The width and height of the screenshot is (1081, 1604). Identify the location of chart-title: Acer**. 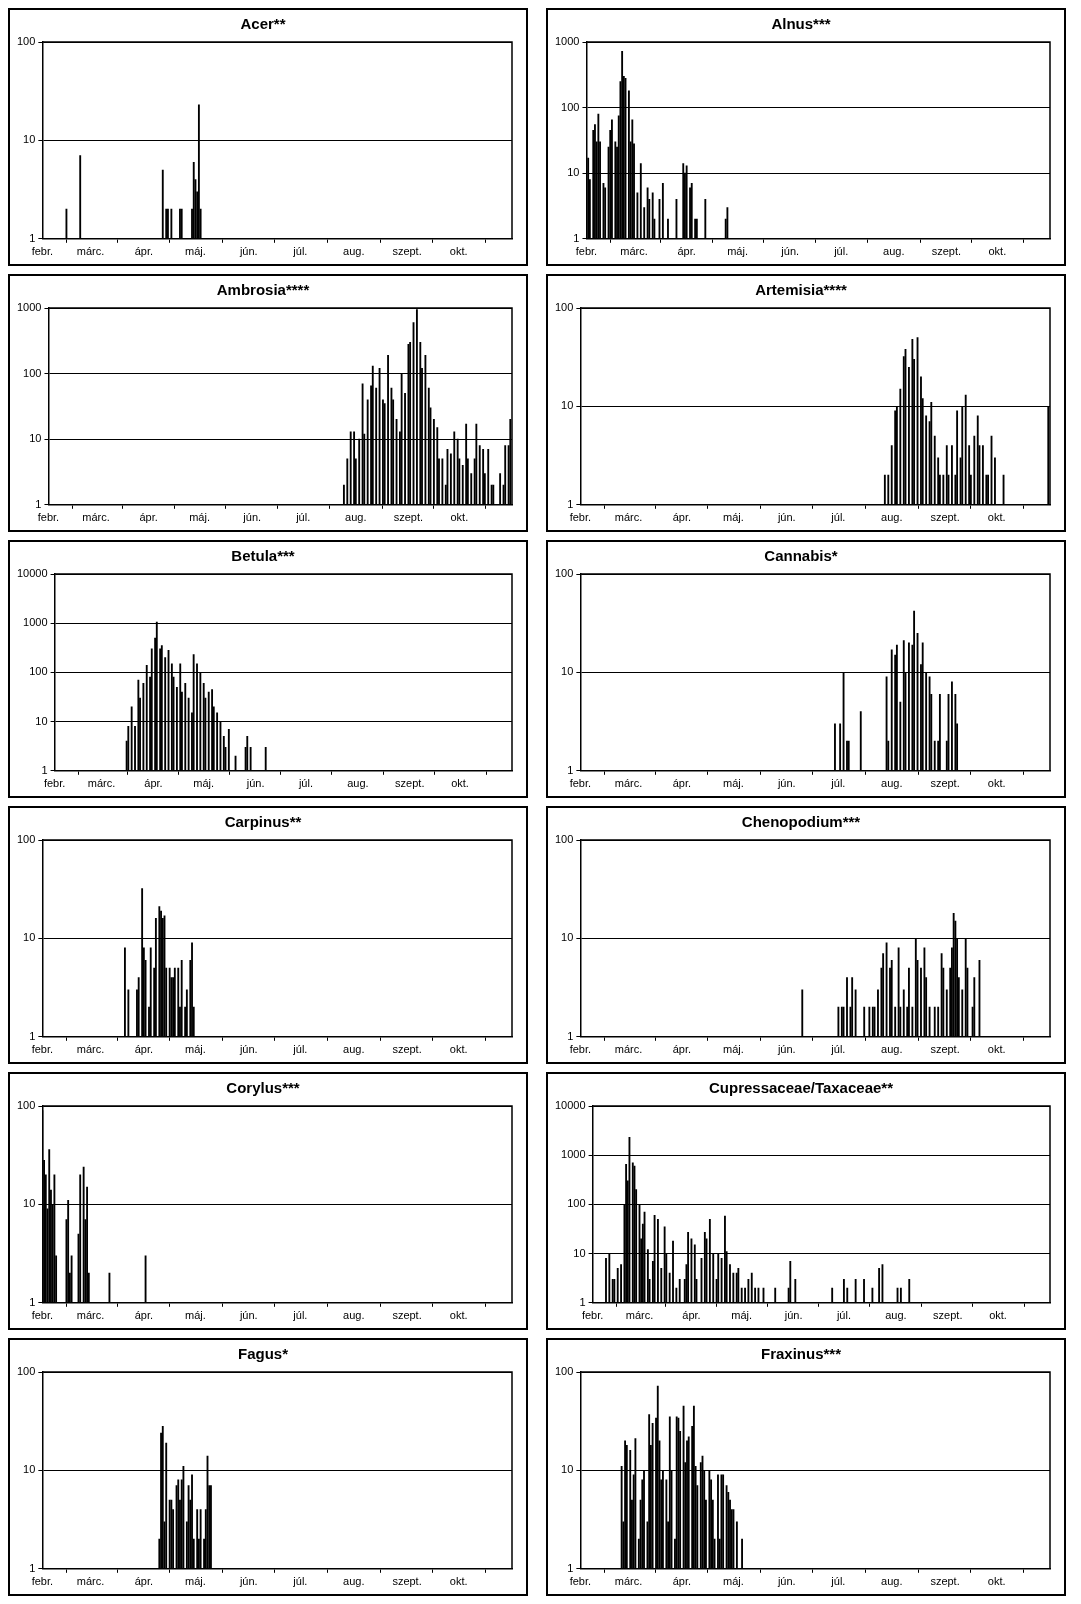
(263, 24).